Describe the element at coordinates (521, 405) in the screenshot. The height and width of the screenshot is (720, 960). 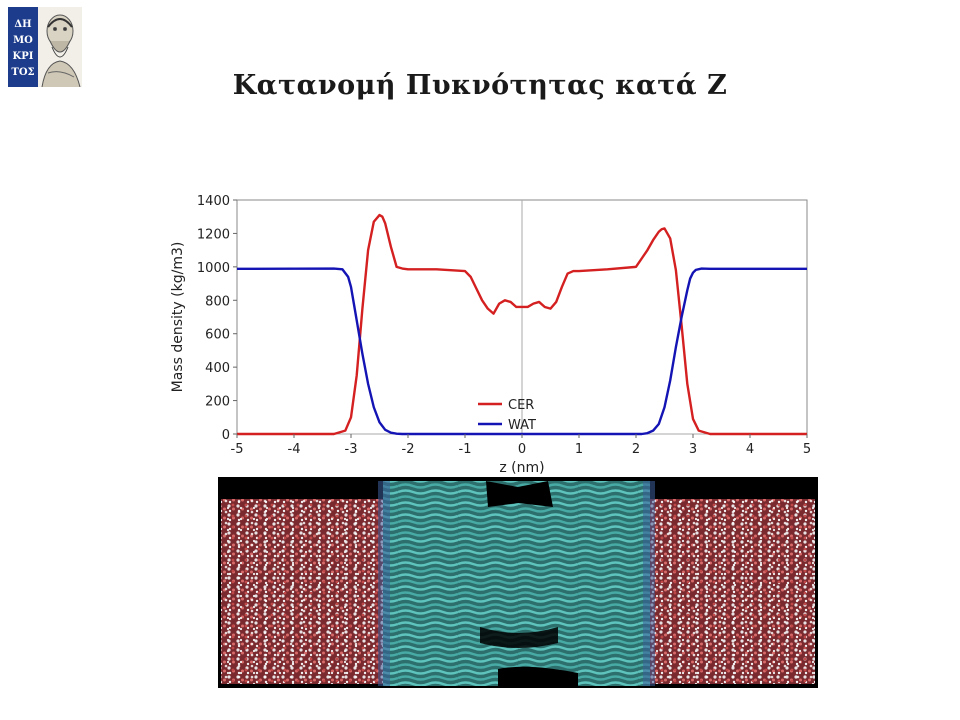
I see `legend-label-cer: CER` at that location.